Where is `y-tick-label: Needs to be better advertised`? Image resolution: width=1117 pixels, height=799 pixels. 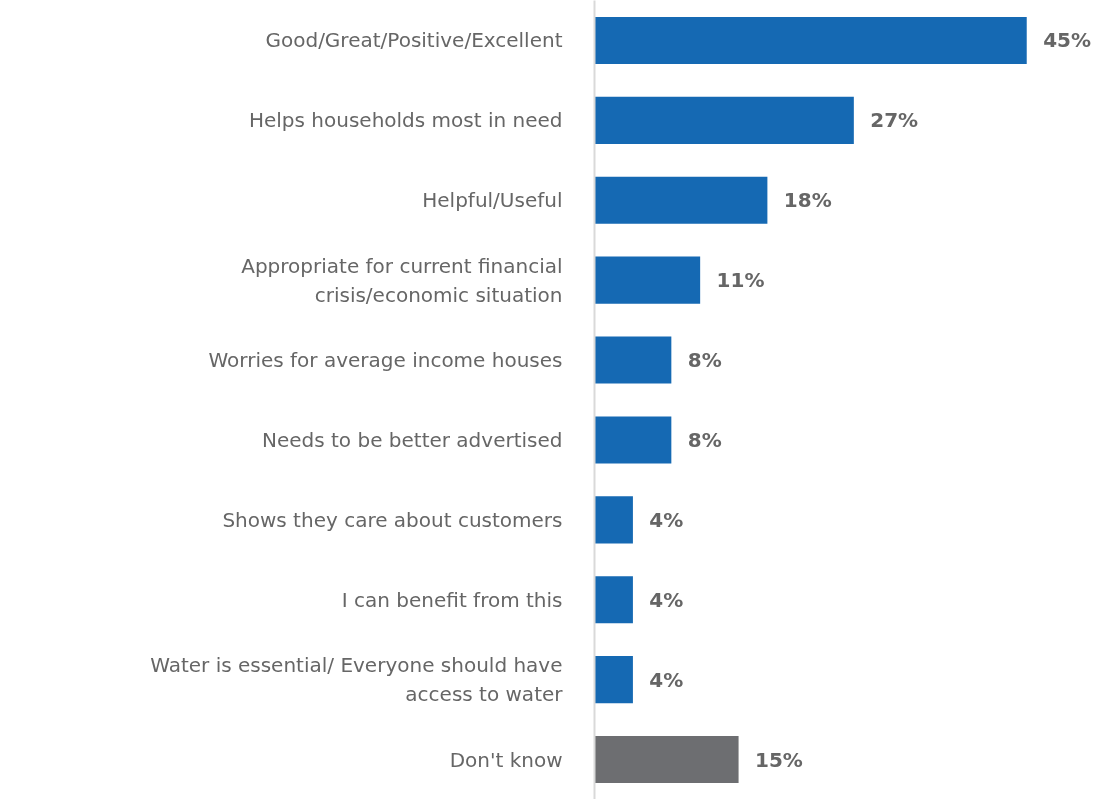
y-tick-label: Needs to be better advertised is located at coordinates (412, 439).